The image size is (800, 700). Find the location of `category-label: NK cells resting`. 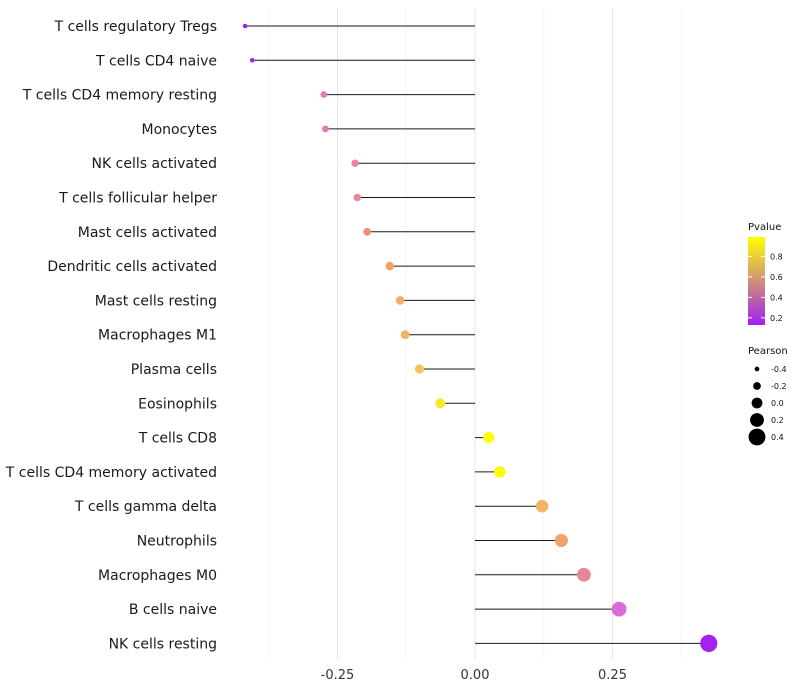

category-label: NK cells resting is located at coordinates (163, 644).